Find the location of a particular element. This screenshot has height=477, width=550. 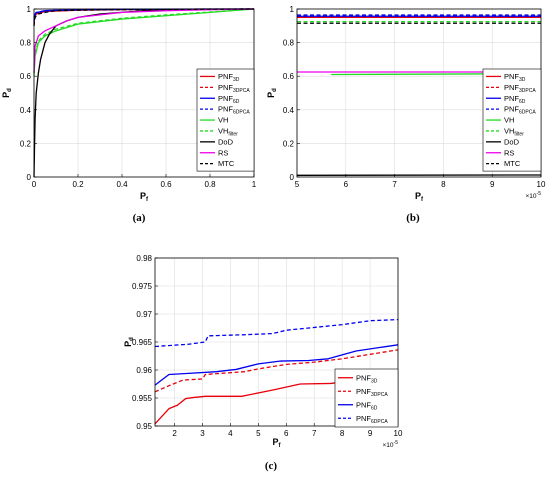

legend: PNF3D PNF3DPCA PNF6D PNF6DPCA is located at coordinates (366, 398).